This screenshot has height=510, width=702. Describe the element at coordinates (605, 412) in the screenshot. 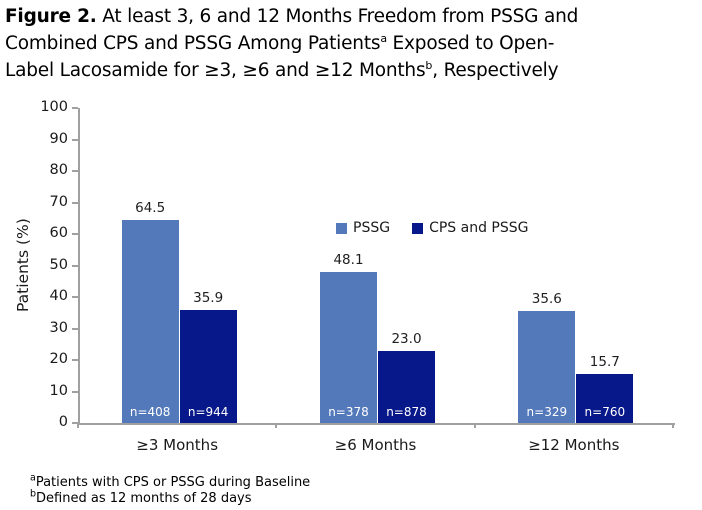

I see `bar-n-label: n=760` at that location.